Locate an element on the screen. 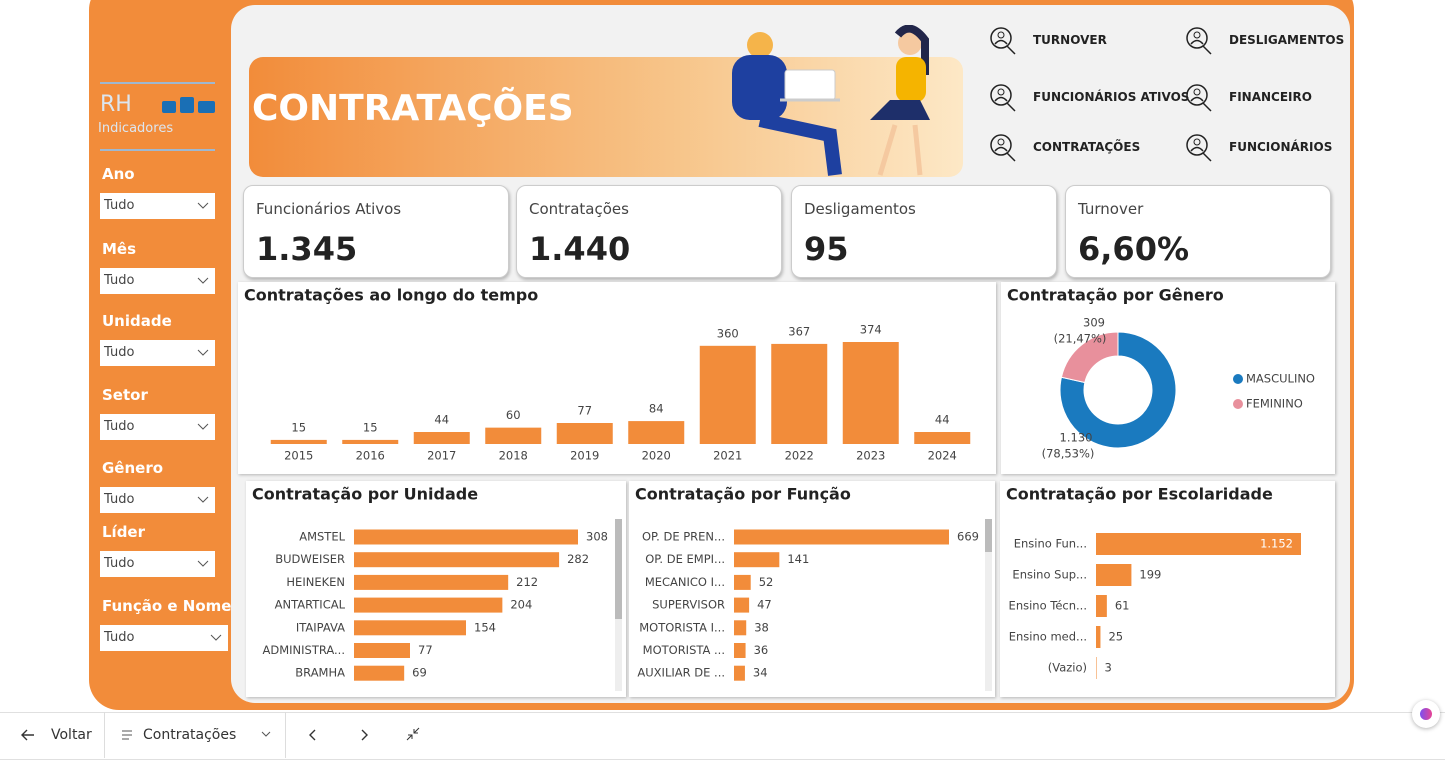 The image size is (1445, 766). data-label: 367 is located at coordinates (799, 331).